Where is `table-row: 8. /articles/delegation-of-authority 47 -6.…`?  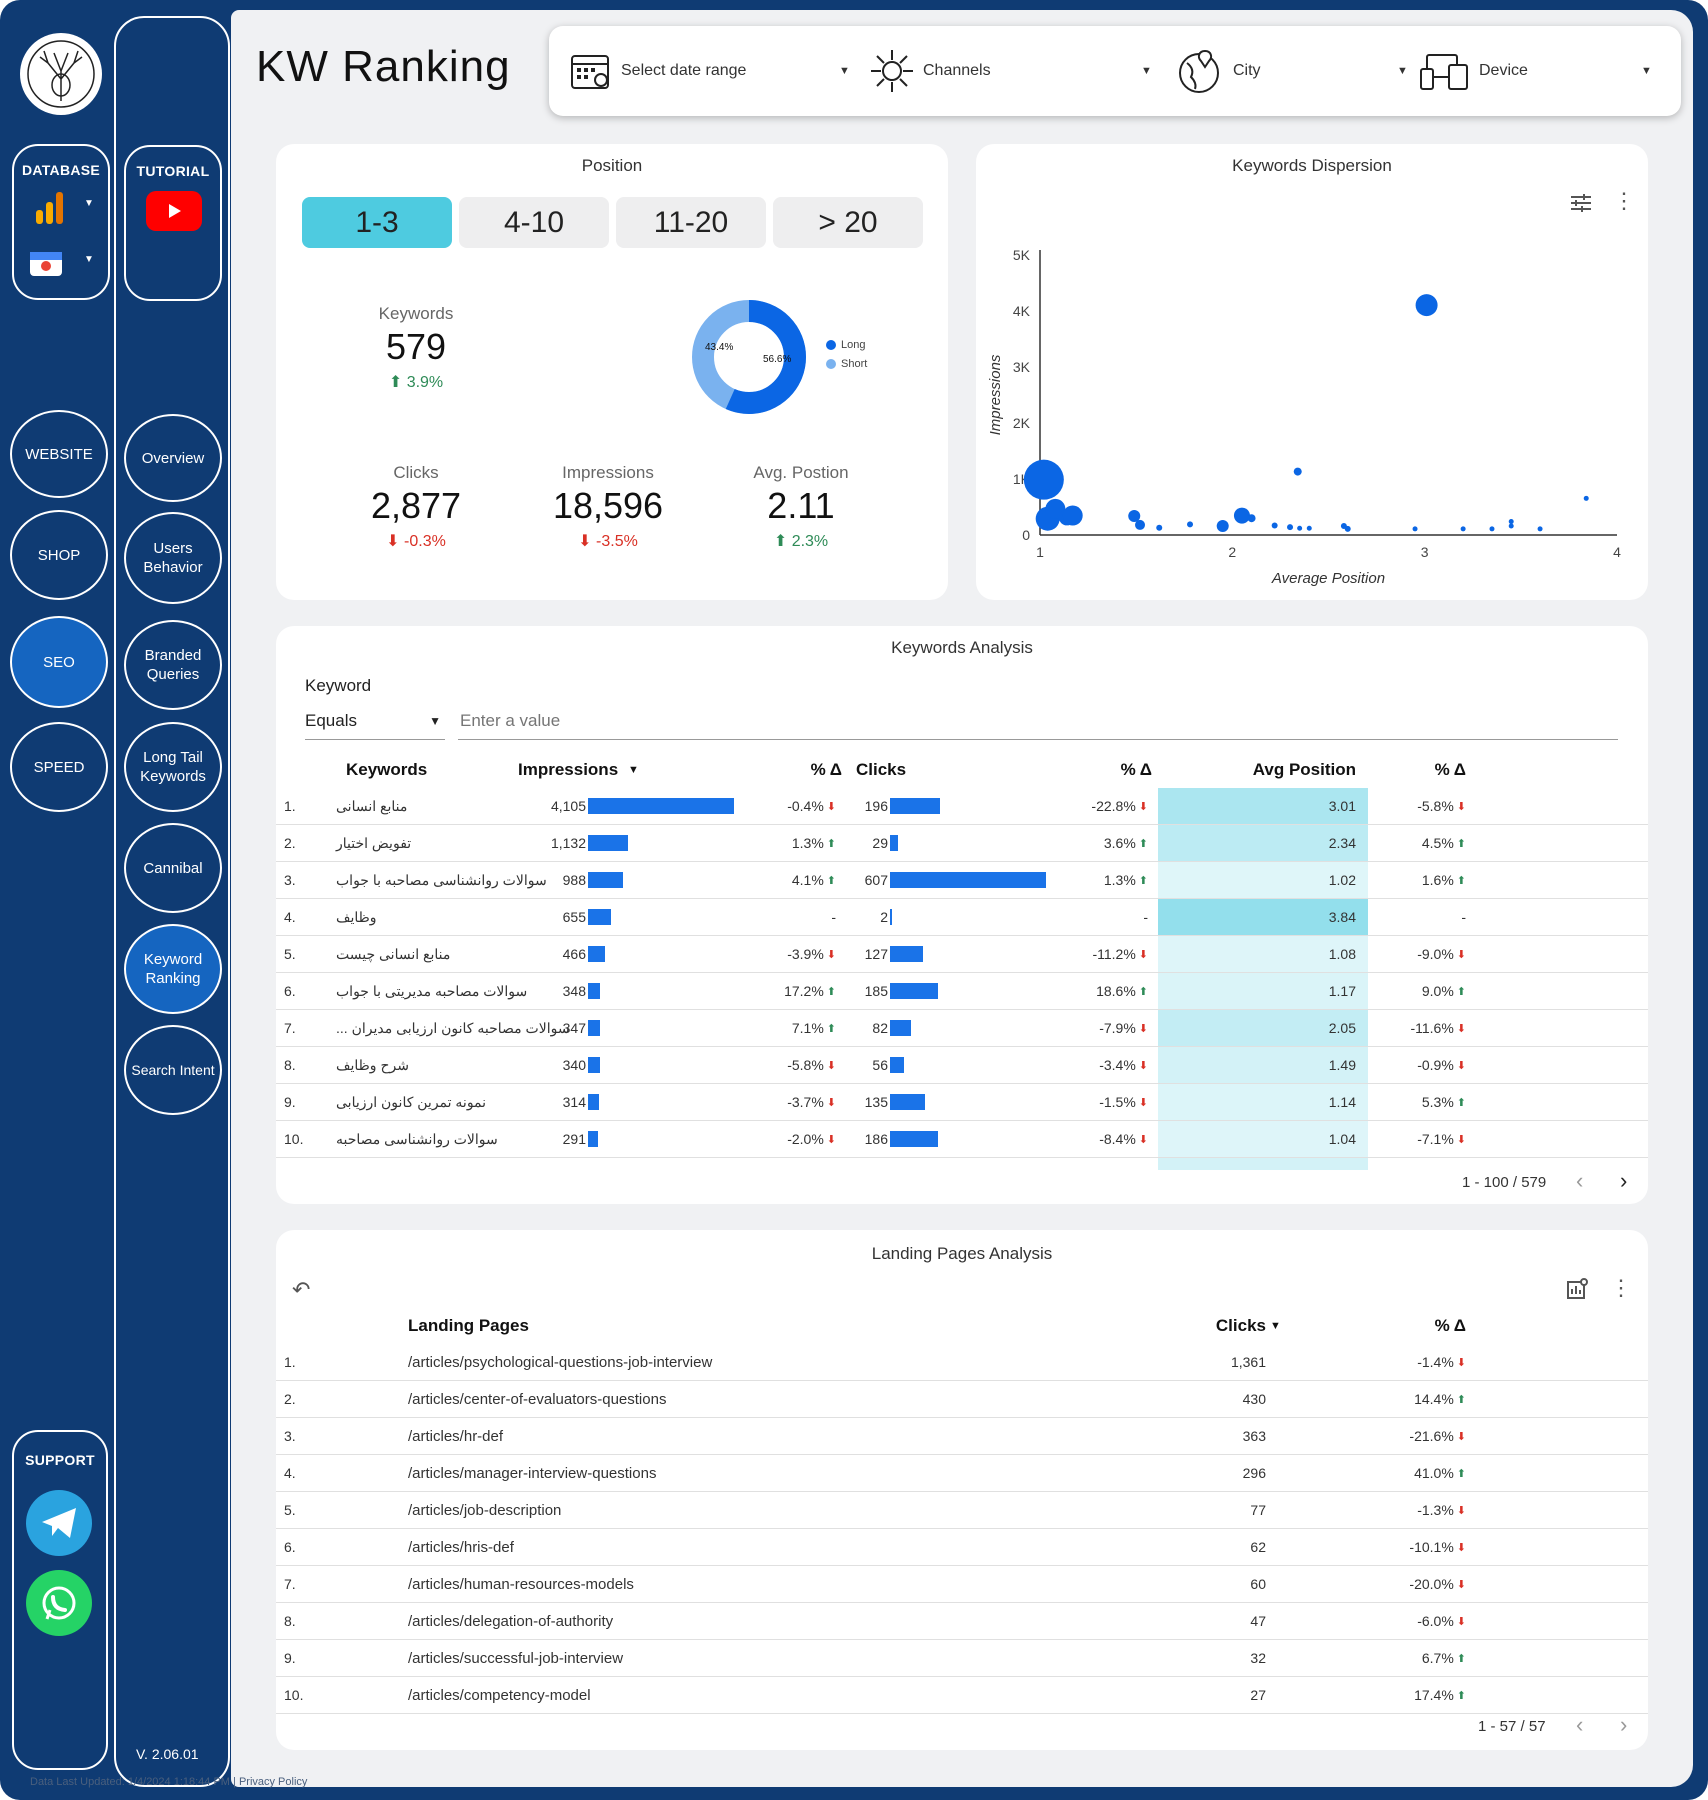
table-row: 8. /articles/delegation-of-authority 47 -6.… is located at coordinates (962, 1621).